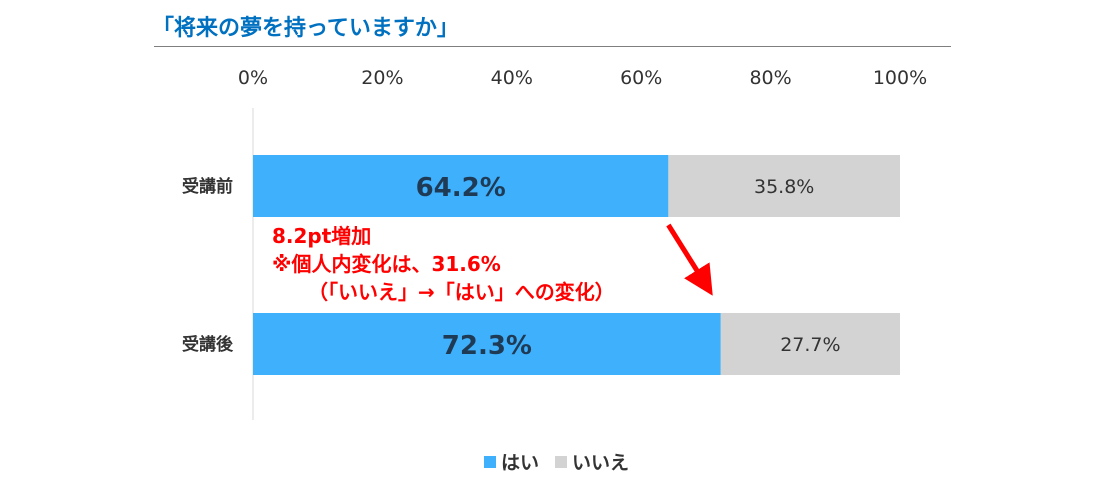 The height and width of the screenshot is (482, 1104). I want to click on annotation-line-1: 8.2pt増加, so click(322, 236).